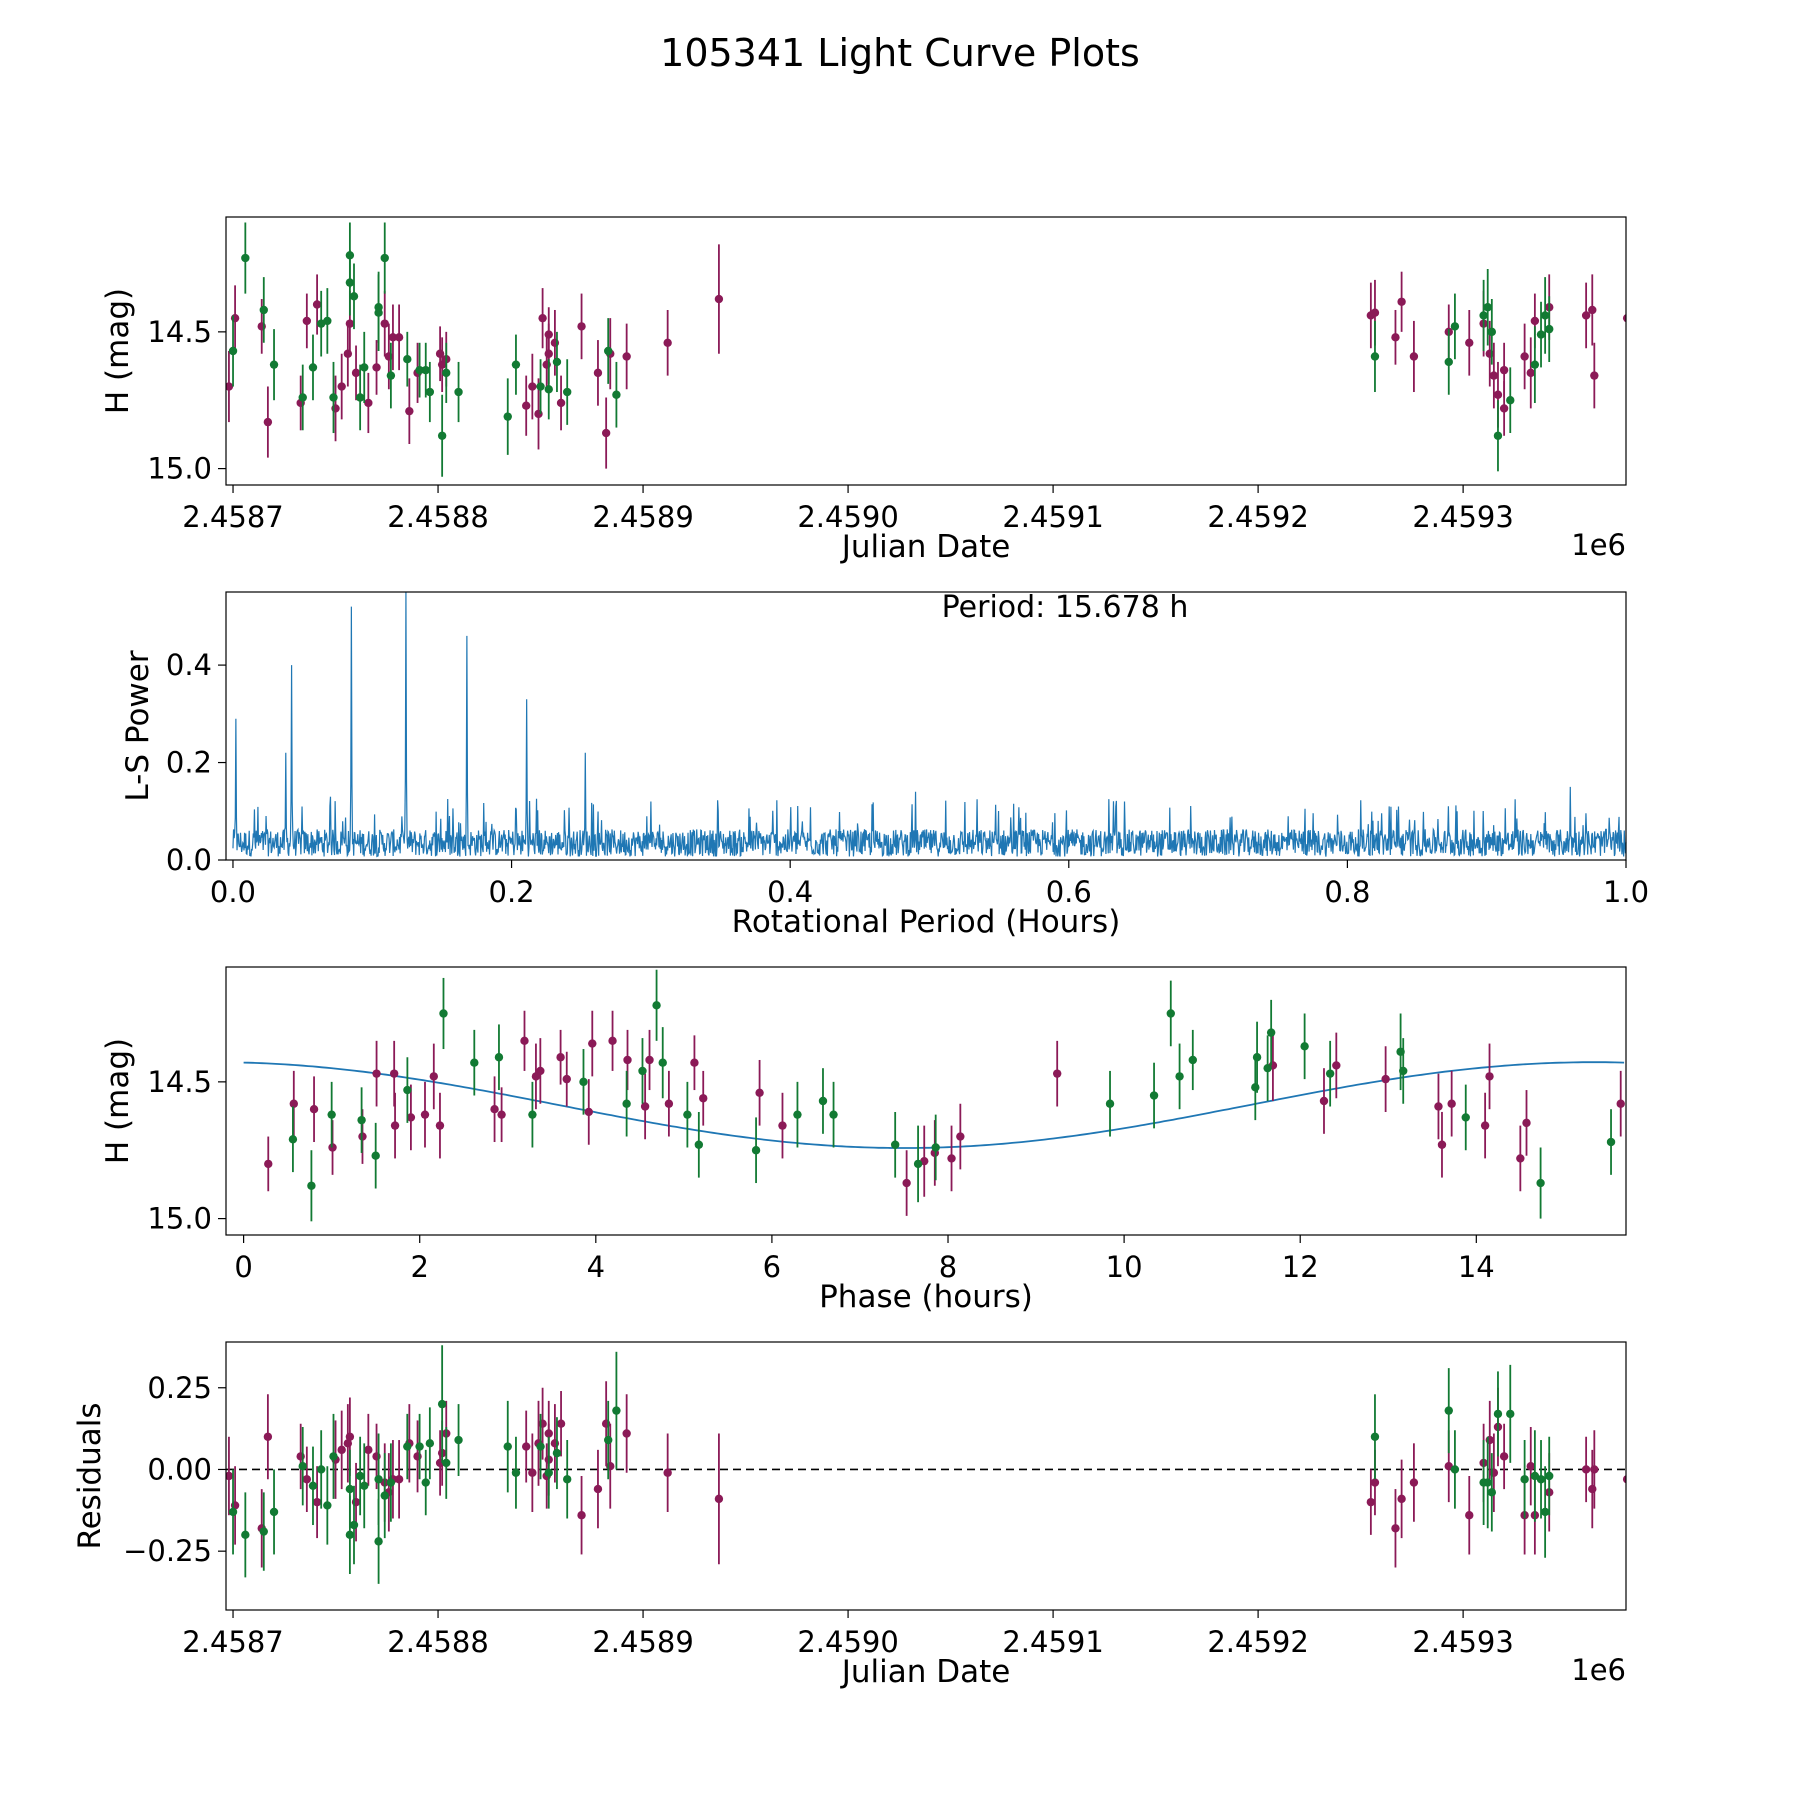  Describe the element at coordinates (167, 1551) in the screenshot. I see `y-tick-label: −0.25` at that location.